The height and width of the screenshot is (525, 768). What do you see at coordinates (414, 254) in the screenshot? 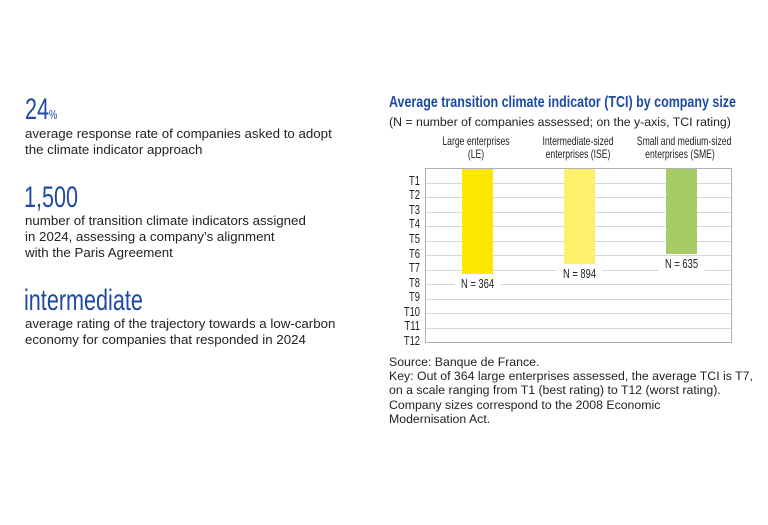
I see `y-tick-label: T6` at bounding box center [414, 254].